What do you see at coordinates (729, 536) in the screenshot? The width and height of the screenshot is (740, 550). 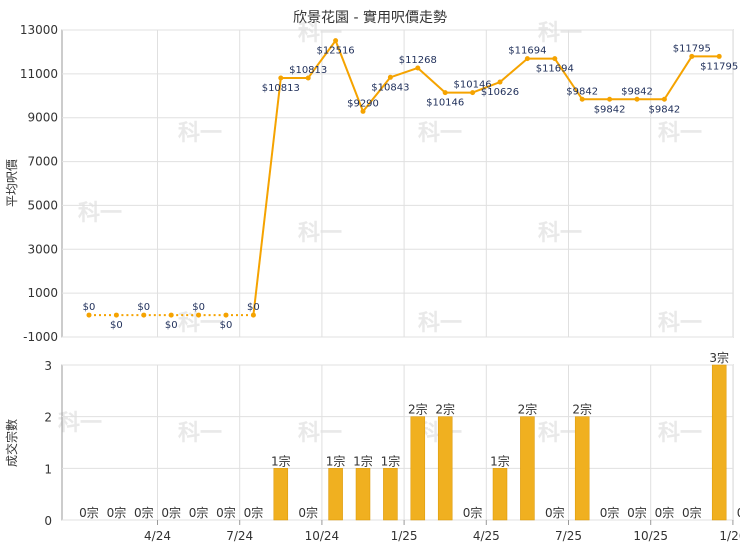 I see `x-tick-label: 1/26` at bounding box center [729, 536].